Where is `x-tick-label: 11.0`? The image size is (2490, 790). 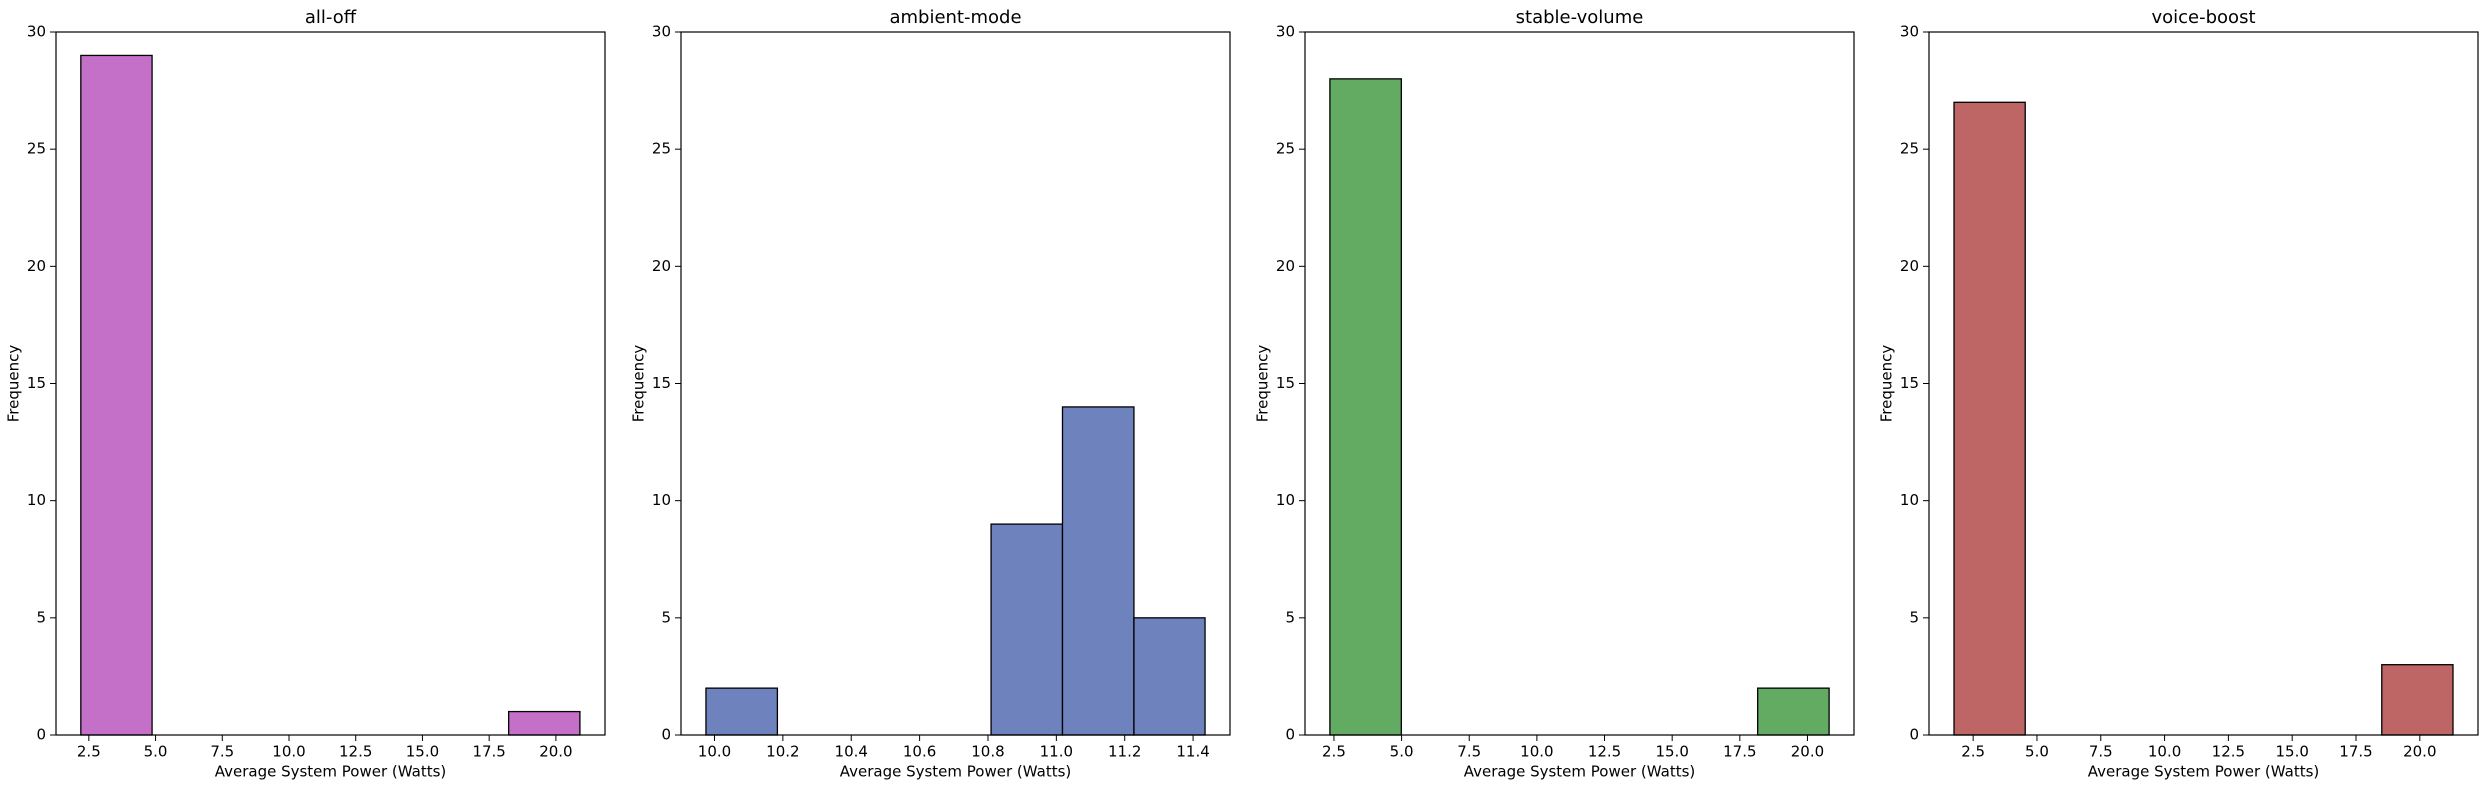 x-tick-label: 11.0 is located at coordinates (1056, 752).